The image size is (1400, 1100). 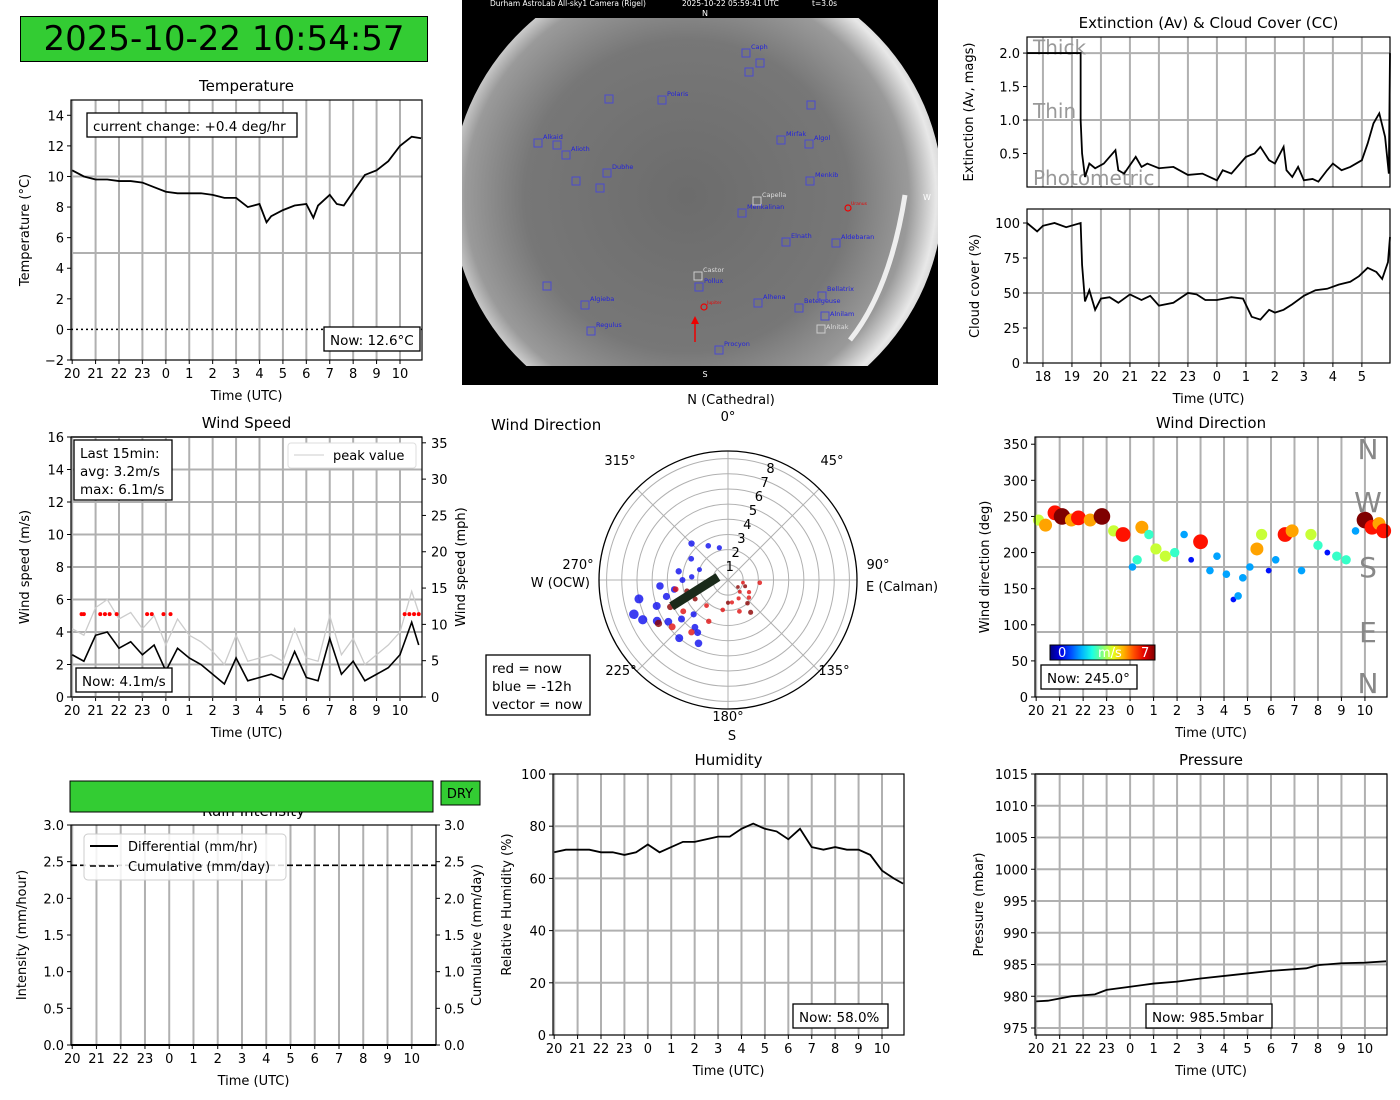 I want to click on x-tick-label: 2, so click(x=1177, y=711).